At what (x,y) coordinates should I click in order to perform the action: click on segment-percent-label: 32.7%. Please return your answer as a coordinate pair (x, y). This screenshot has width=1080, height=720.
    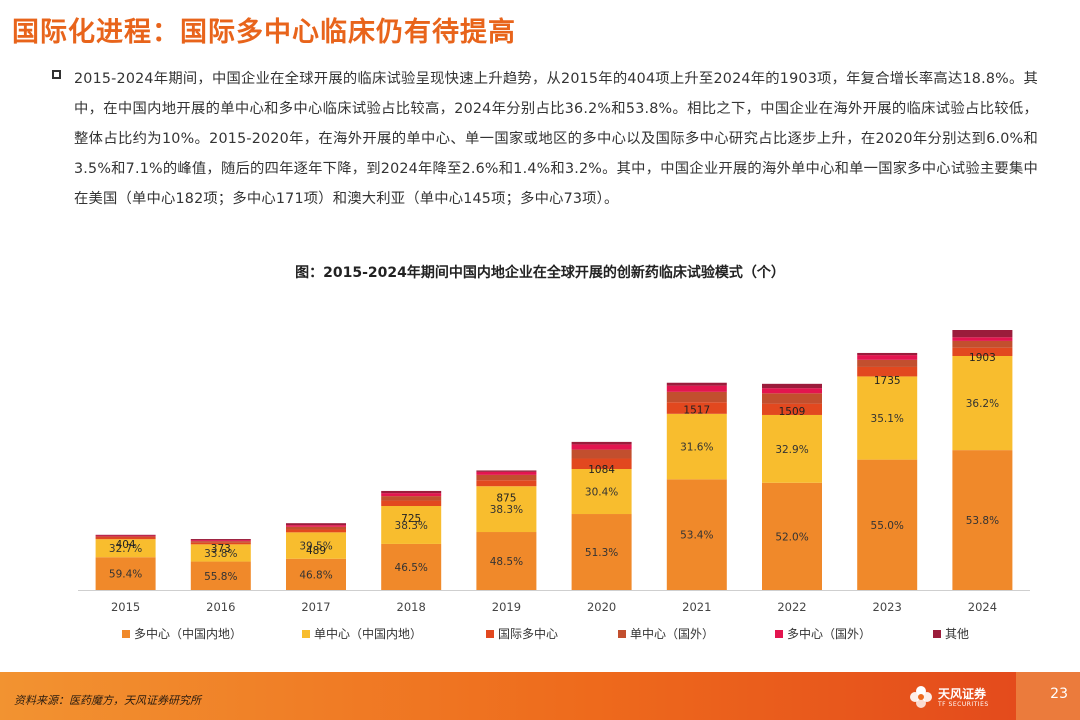
    Looking at the image, I should click on (125, 549).